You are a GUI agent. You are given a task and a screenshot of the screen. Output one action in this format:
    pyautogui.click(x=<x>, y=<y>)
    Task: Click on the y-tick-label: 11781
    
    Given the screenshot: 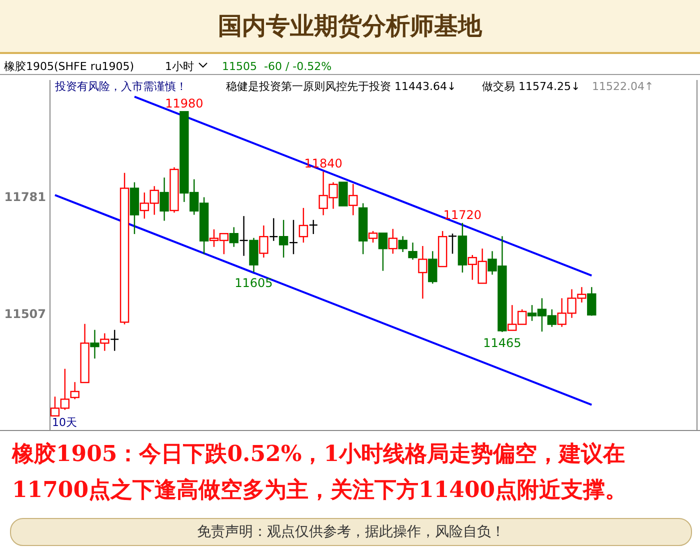 What is the action you would take?
    pyautogui.click(x=25, y=197)
    